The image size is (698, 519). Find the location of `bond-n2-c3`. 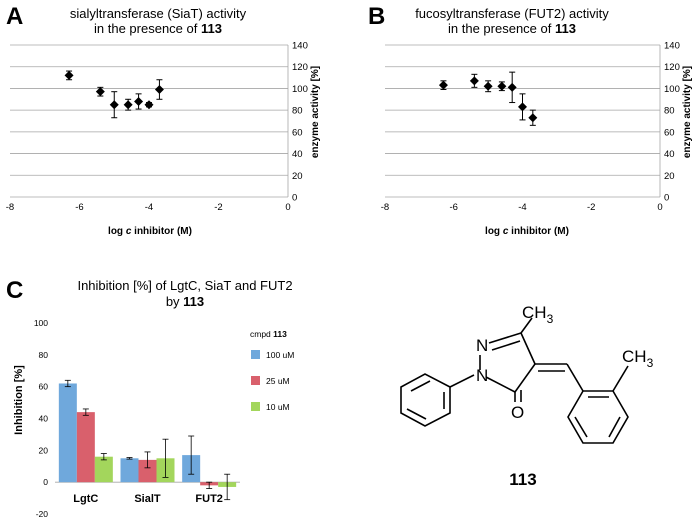

bond-n2-c3 is located at coordinates (505, 338).